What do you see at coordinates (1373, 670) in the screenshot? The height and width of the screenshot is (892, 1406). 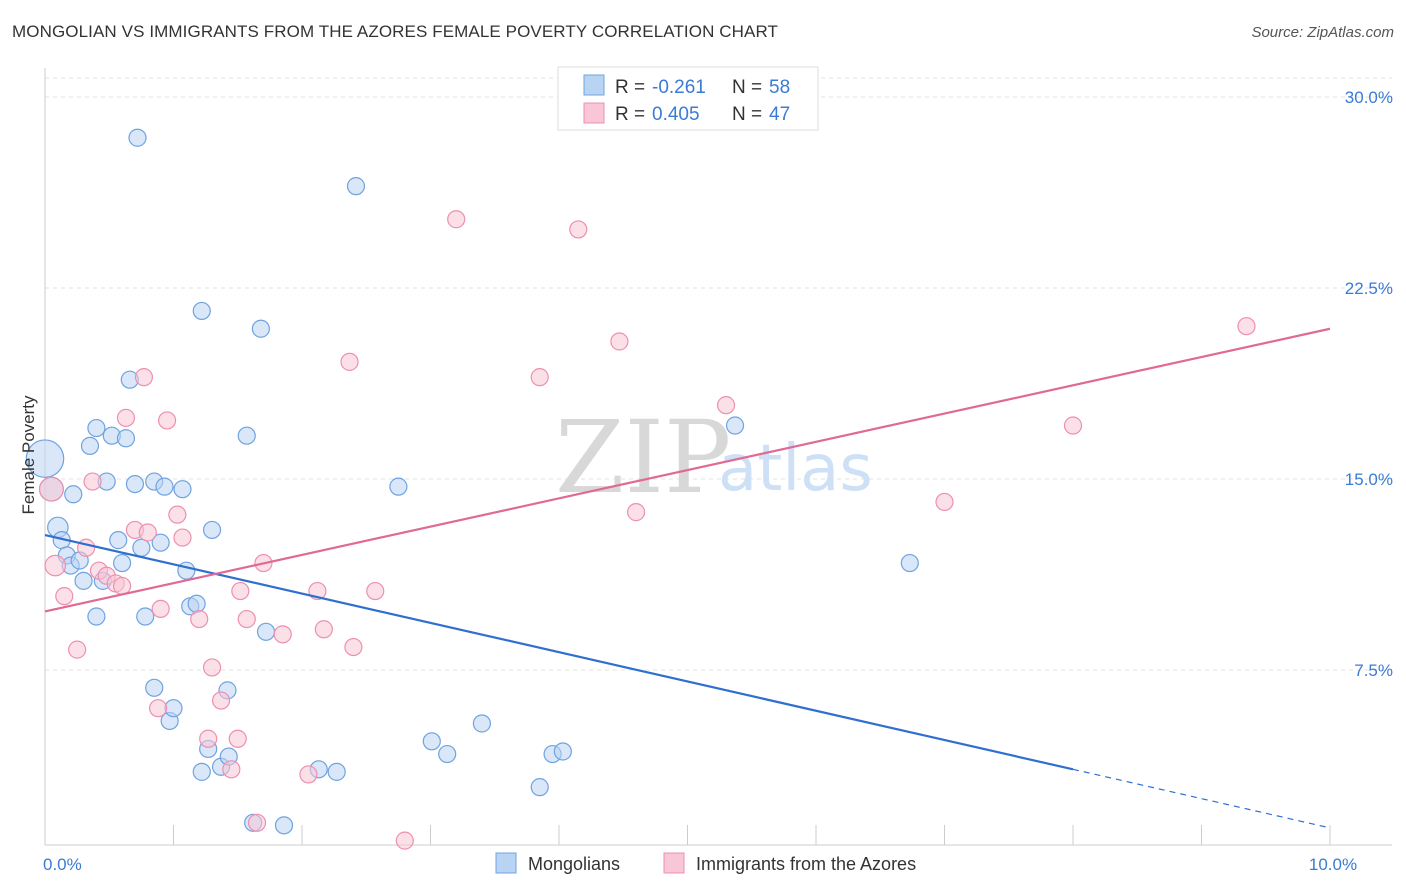 I see `y-tick-label: 7.5%` at bounding box center [1373, 670].